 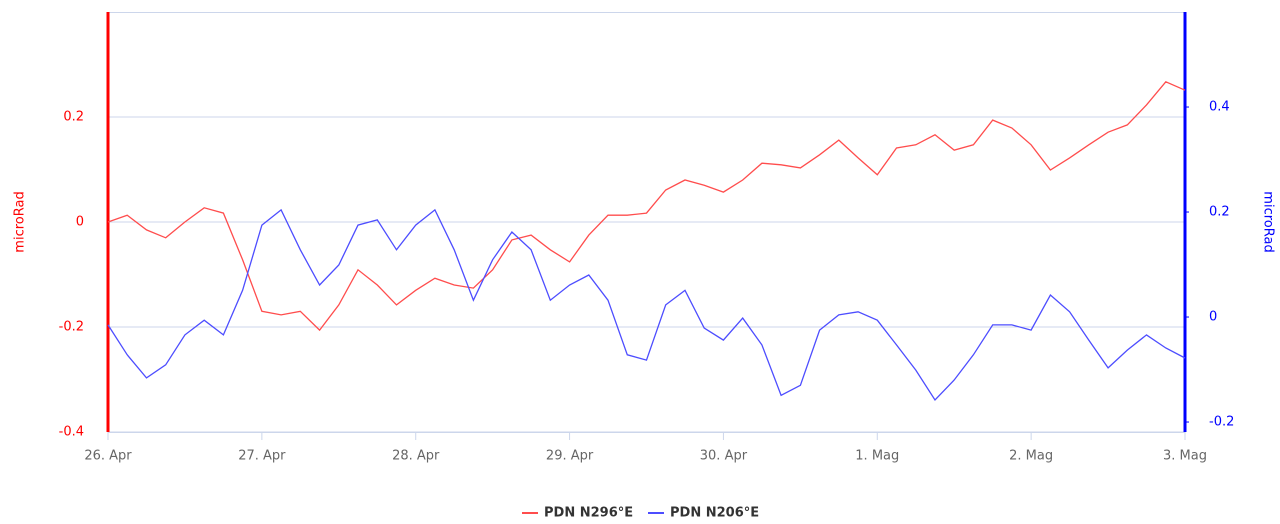 I want to click on y2-tick-label: 0.4, so click(x=1219, y=107).